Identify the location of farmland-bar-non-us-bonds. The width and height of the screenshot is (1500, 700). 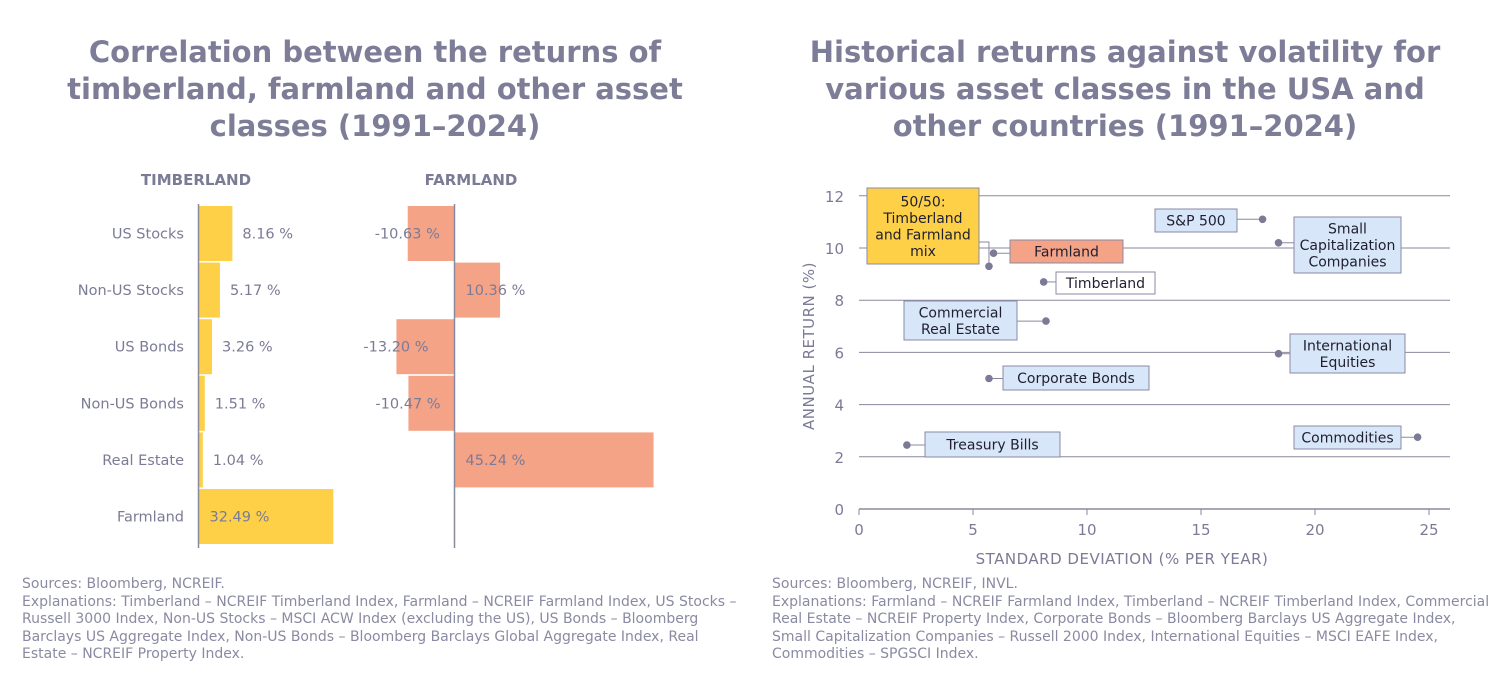
(431, 403).